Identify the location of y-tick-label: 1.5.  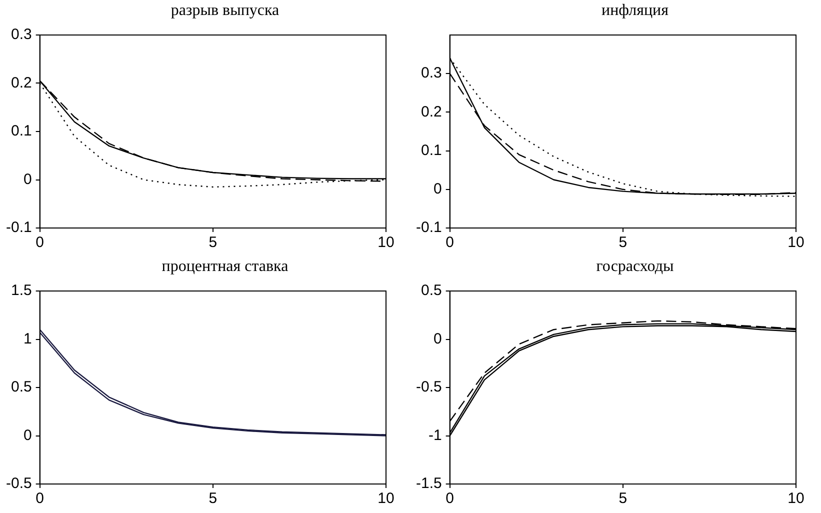
(21, 291).